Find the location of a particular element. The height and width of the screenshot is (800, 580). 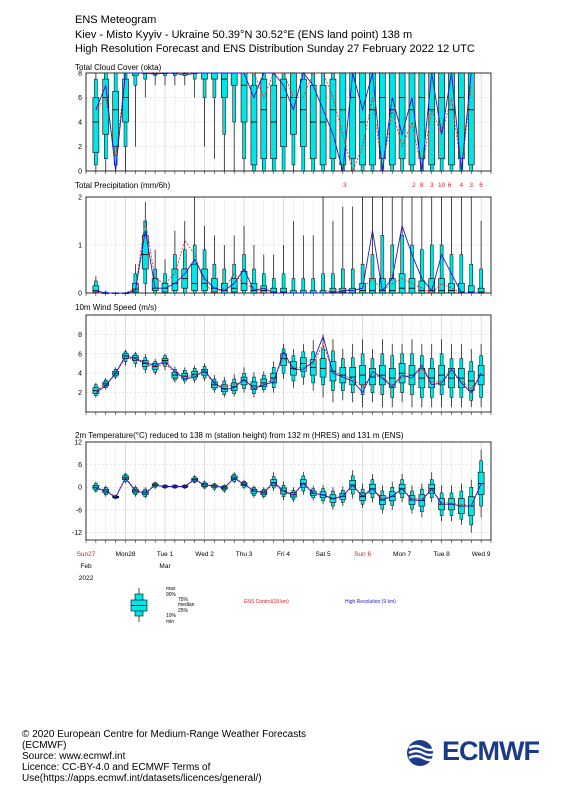

day-label: Tue 8 is located at coordinates (441, 554).